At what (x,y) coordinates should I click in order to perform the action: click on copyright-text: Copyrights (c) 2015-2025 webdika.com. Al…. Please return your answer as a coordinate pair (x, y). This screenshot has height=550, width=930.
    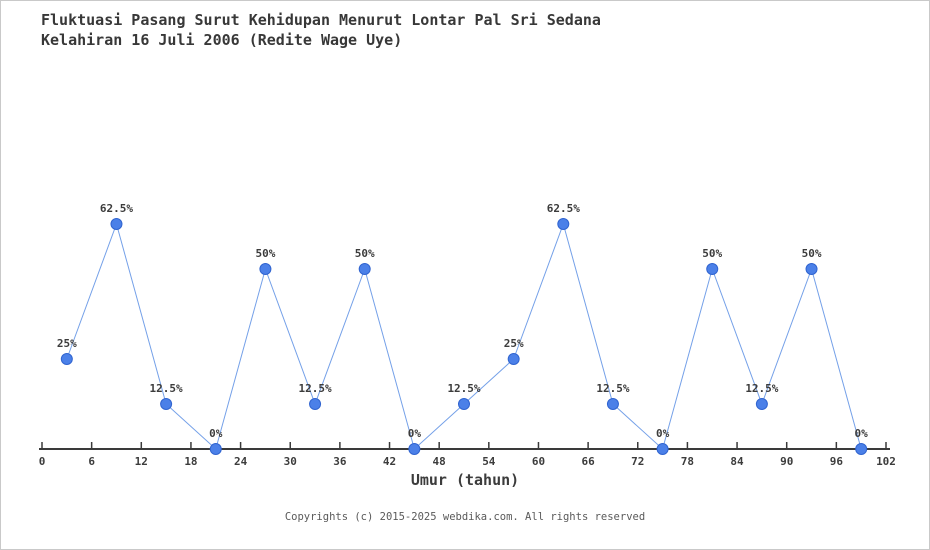
    Looking at the image, I should click on (465, 517).